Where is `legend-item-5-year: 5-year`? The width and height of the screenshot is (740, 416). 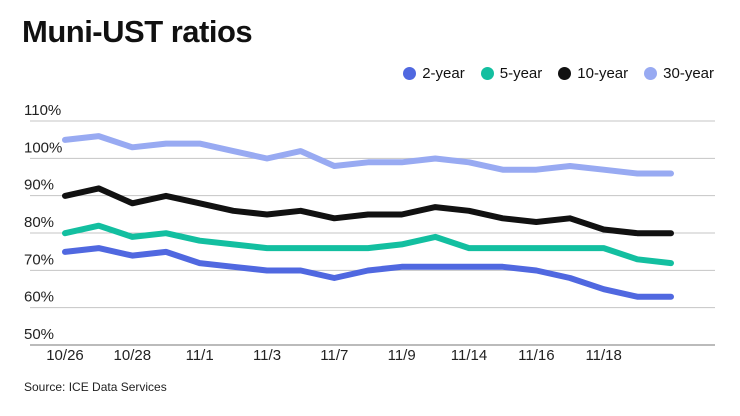
legend-item-5-year: 5-year is located at coordinates (511, 73).